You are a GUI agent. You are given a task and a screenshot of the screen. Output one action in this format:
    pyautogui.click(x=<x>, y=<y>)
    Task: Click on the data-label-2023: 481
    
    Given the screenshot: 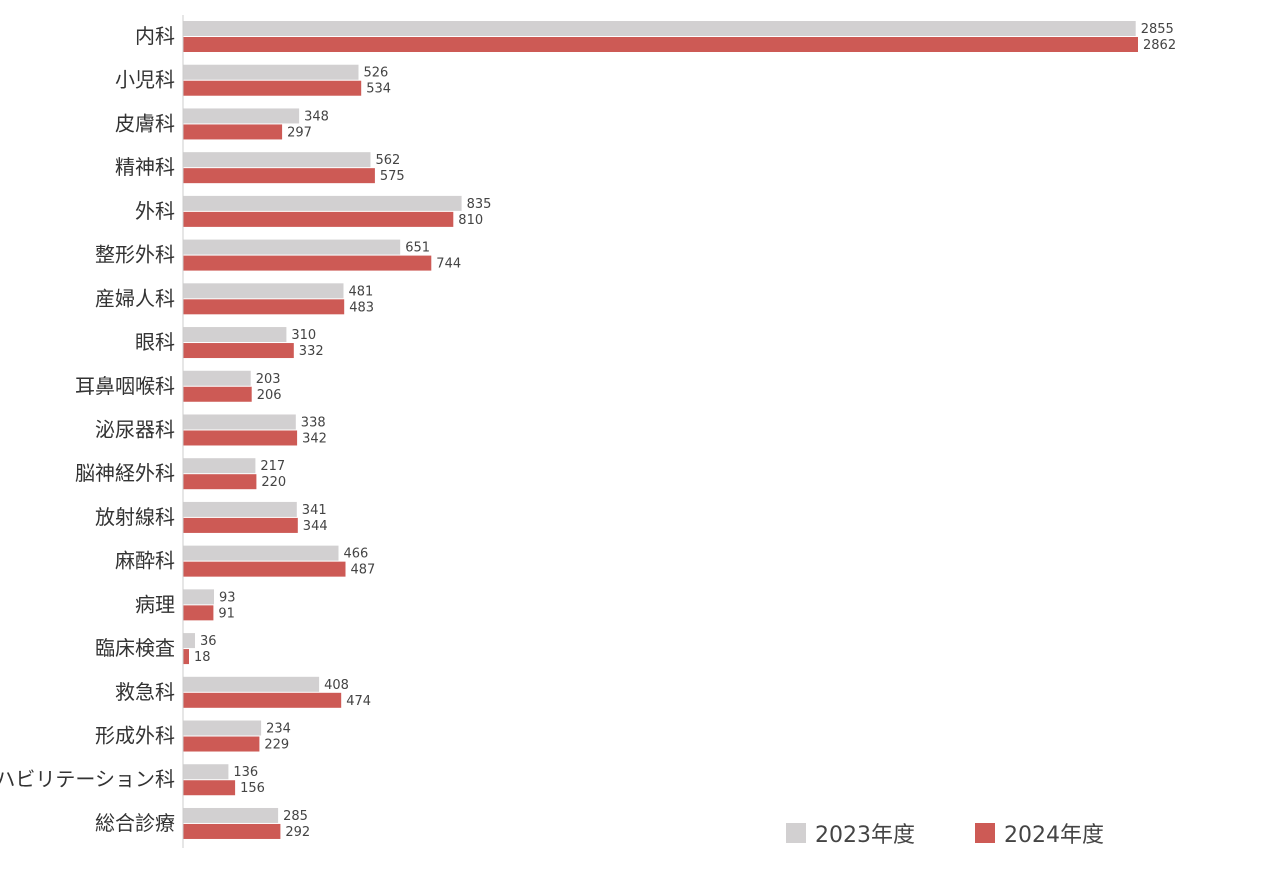 What is the action you would take?
    pyautogui.click(x=361, y=291)
    